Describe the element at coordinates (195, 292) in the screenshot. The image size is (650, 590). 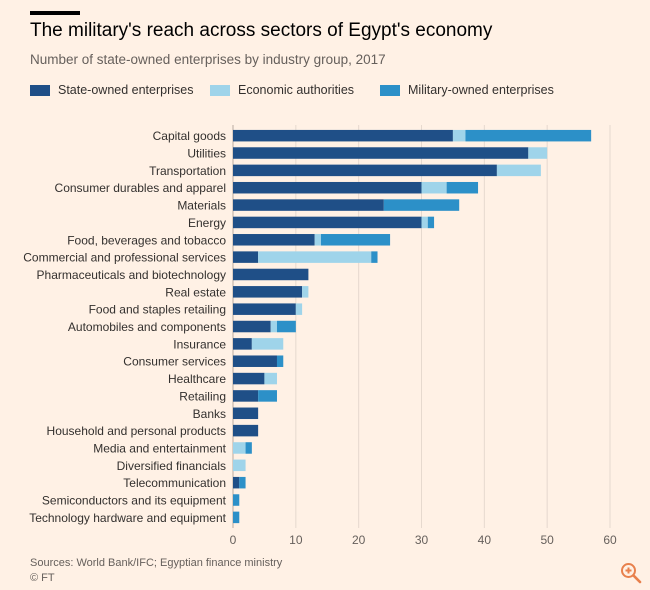
I see `category-label: Real estate` at that location.